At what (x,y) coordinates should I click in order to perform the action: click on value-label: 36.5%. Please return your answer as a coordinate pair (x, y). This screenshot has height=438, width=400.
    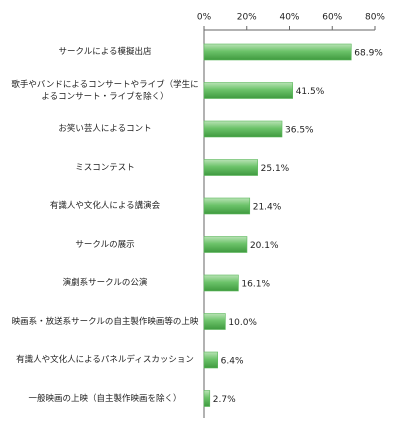
    Looking at the image, I should click on (299, 131).